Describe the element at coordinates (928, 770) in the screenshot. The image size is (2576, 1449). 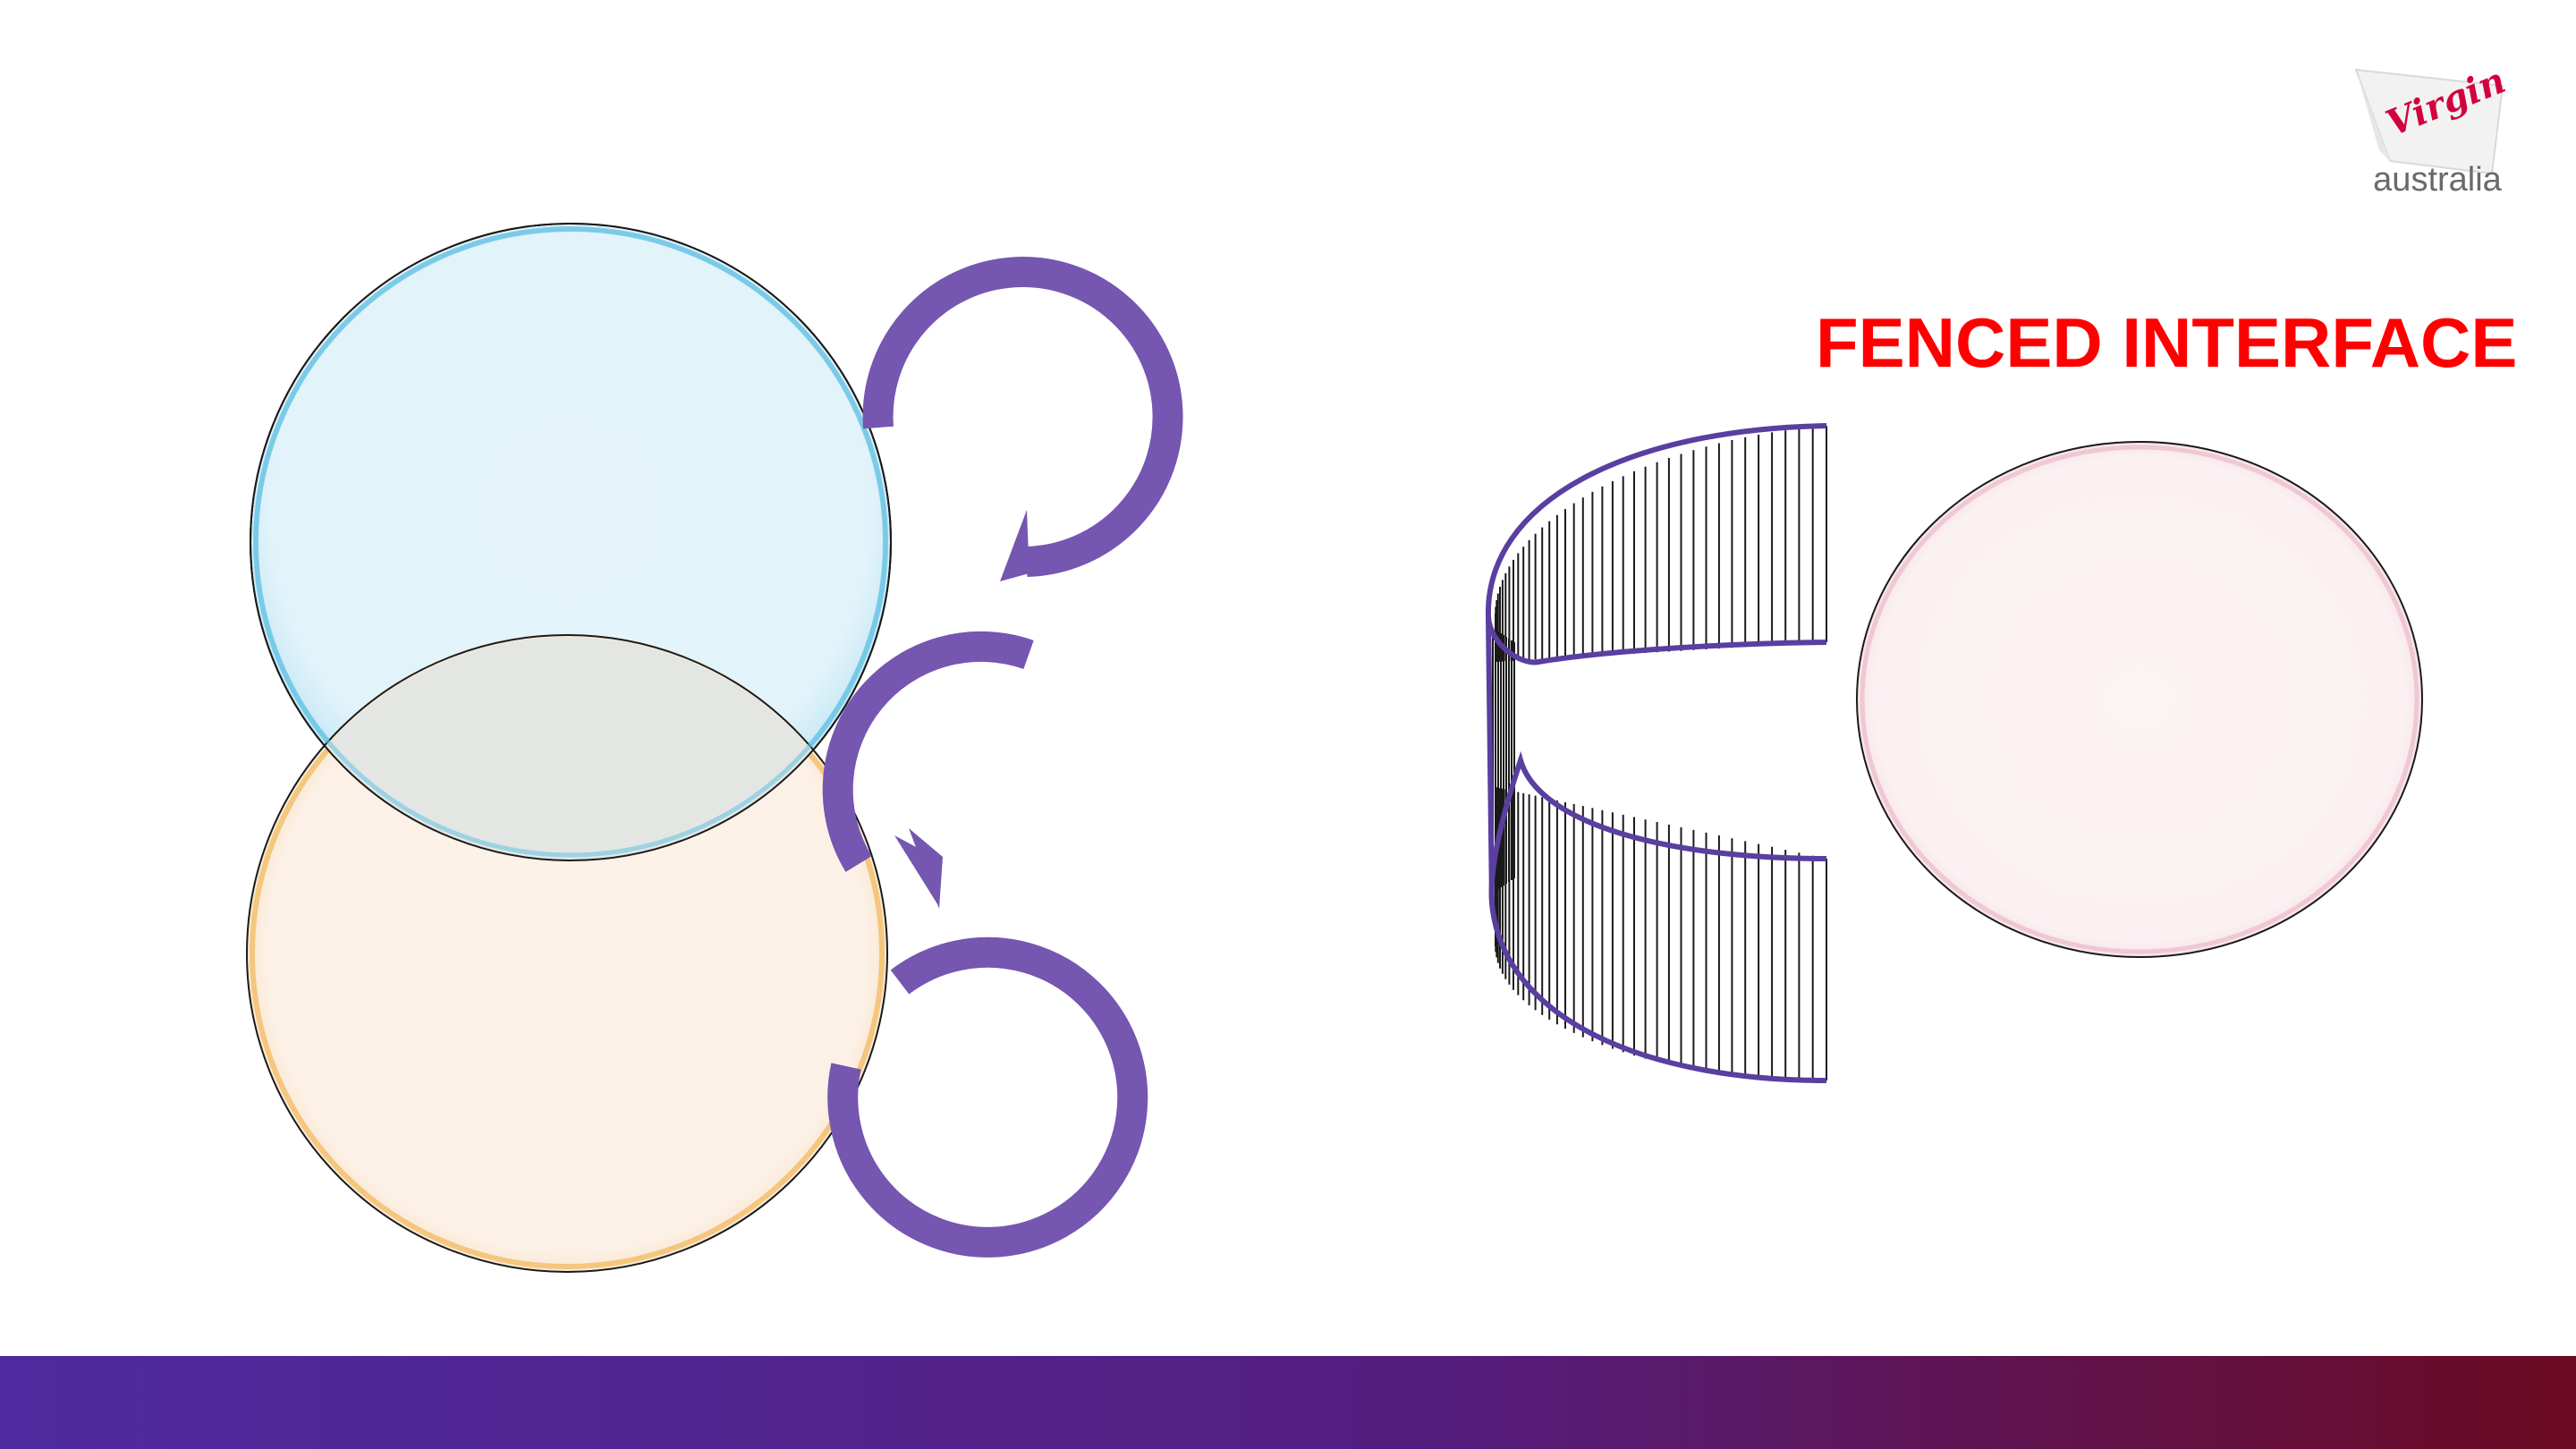
I see `curved-counterclockwise-arrow-icon` at that location.